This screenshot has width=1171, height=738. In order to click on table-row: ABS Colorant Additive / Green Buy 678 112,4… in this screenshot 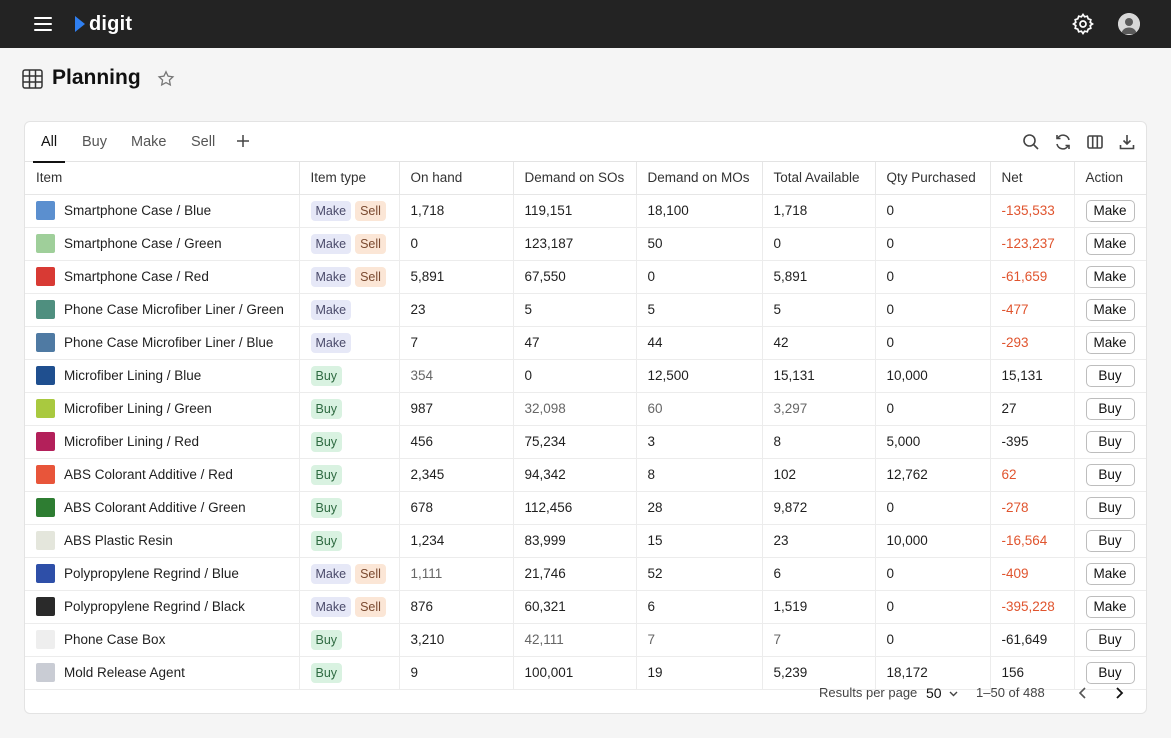, I will do `click(585, 508)`.